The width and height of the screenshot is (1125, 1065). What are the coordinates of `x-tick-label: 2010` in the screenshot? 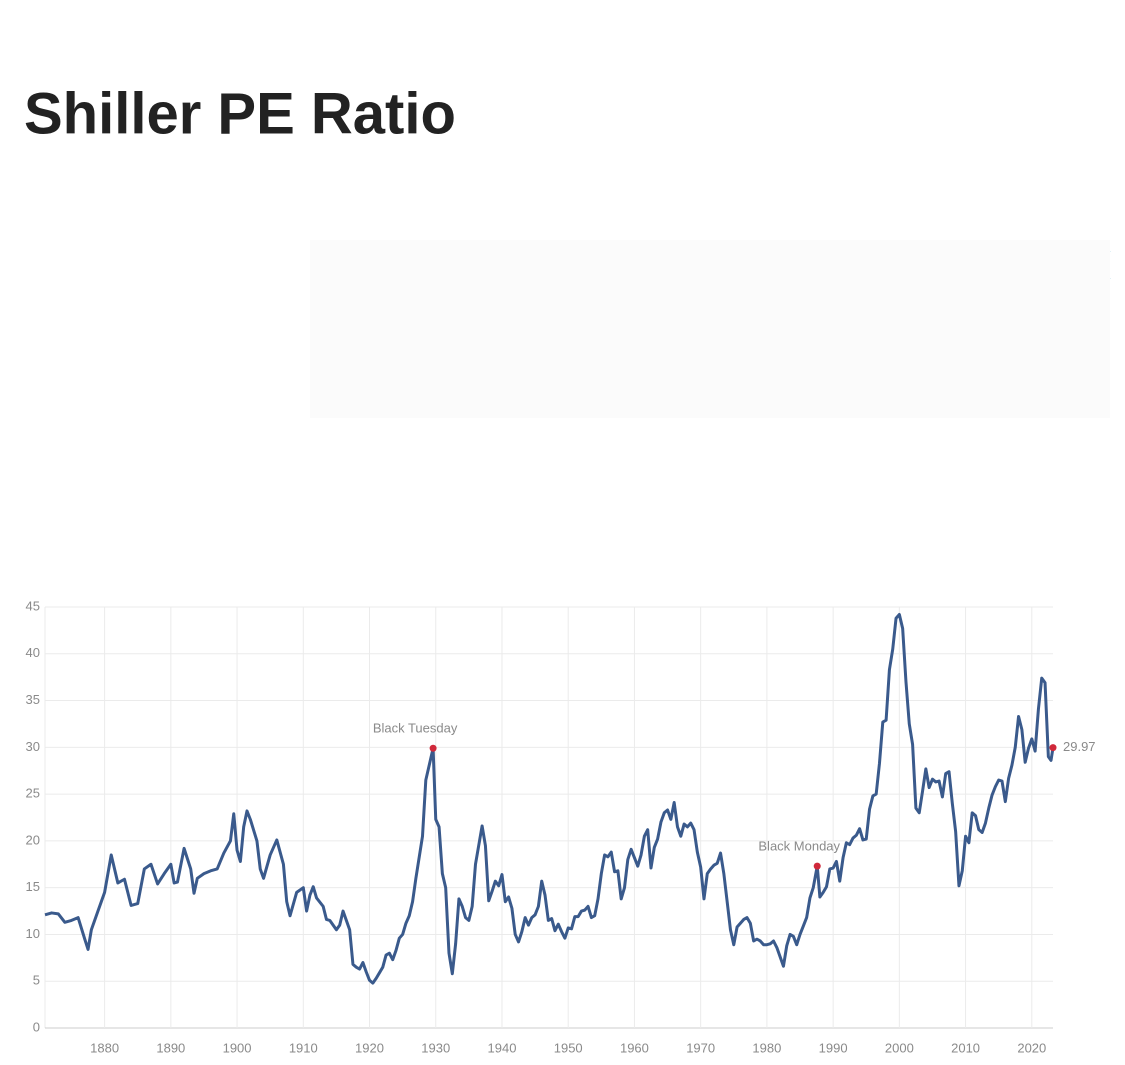 It's located at (965, 1047).